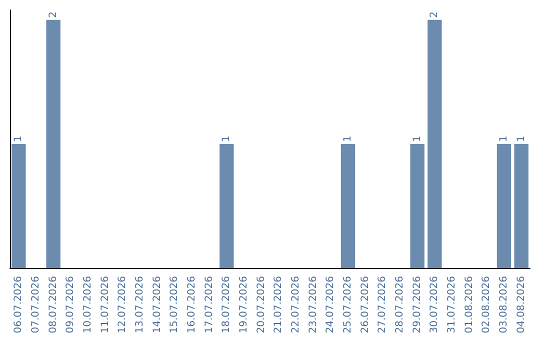 This screenshot has width=540, height=340. What do you see at coordinates (296, 305) in the screenshot?
I see `x-tick-label: 22.07.2026` at bounding box center [296, 305].